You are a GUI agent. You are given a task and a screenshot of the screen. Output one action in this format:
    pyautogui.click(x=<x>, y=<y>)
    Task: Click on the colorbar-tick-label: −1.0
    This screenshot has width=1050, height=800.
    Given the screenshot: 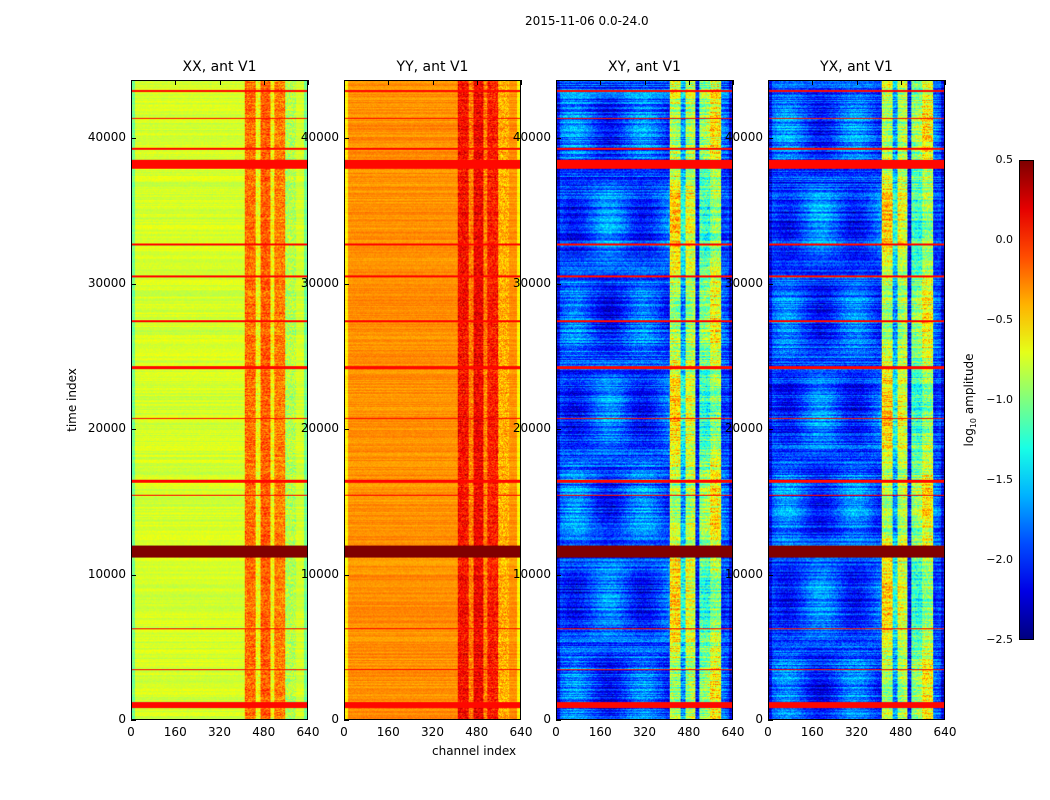 What is the action you would take?
    pyautogui.click(x=999, y=399)
    